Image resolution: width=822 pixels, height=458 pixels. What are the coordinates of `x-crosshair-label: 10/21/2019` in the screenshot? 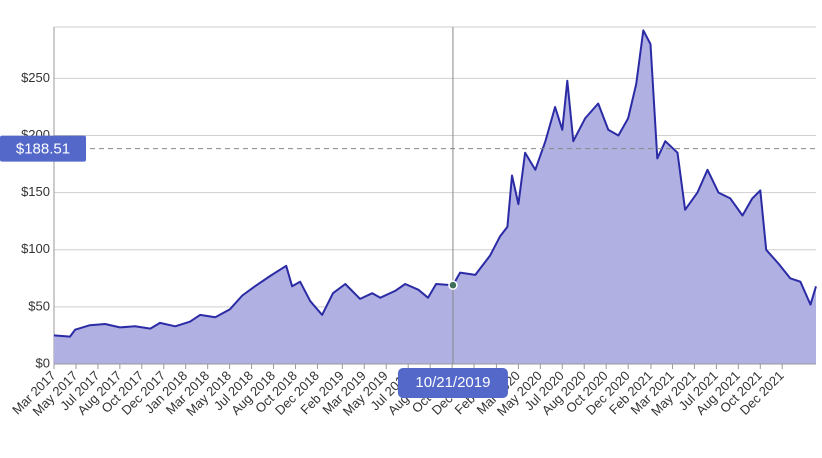 It's located at (452, 382).